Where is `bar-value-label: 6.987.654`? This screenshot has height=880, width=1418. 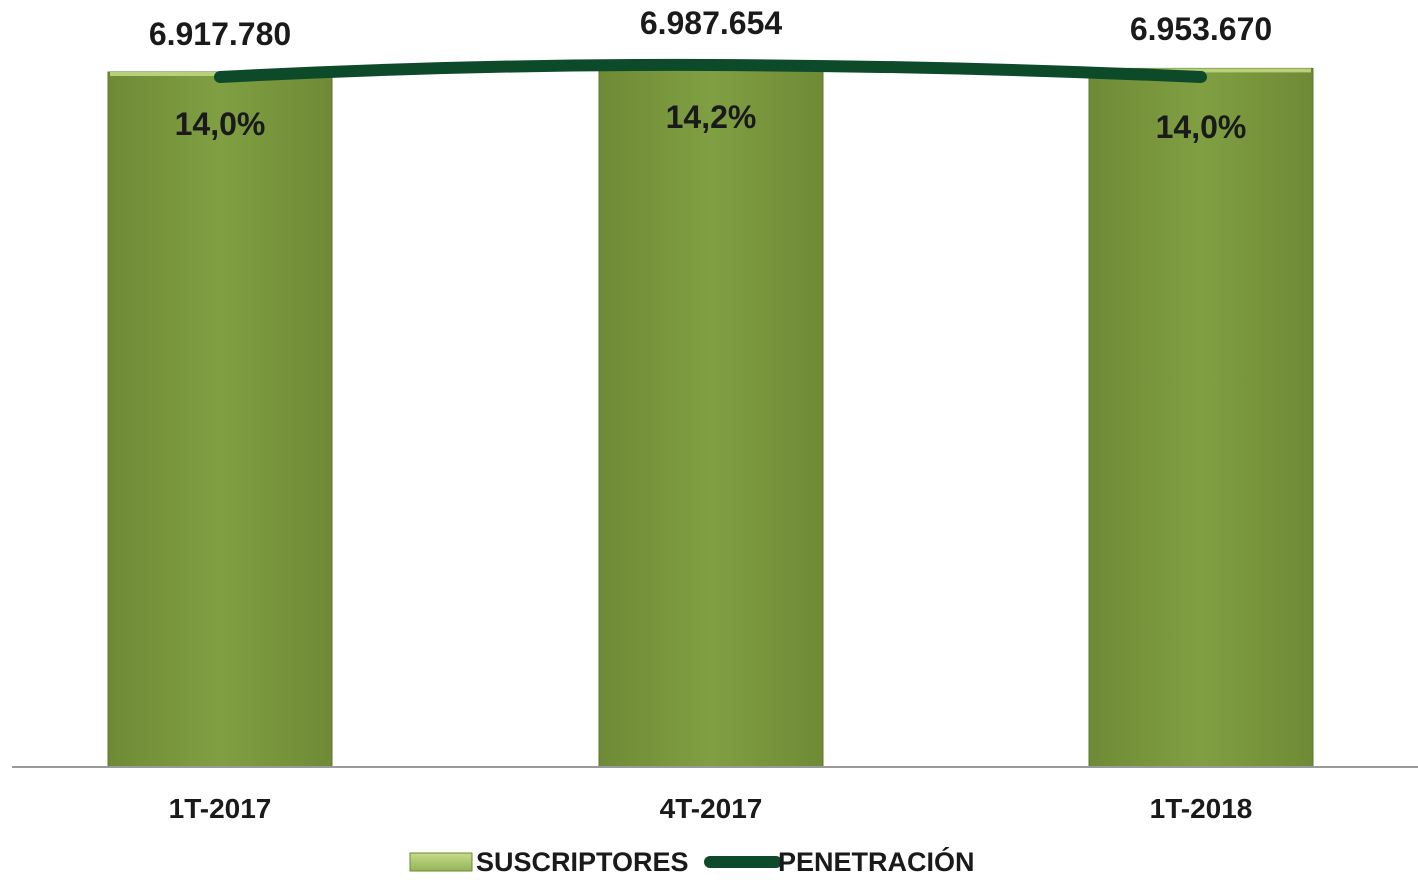
bar-value-label: 6.987.654 is located at coordinates (711, 23).